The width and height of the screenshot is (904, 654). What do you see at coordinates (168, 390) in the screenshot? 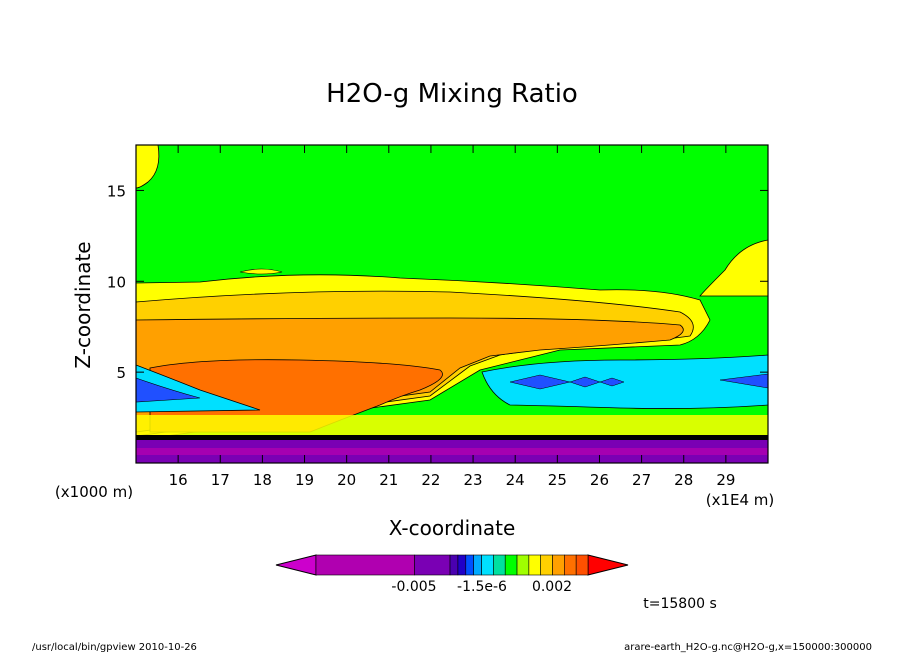
I see `region-blue-left` at bounding box center [168, 390].